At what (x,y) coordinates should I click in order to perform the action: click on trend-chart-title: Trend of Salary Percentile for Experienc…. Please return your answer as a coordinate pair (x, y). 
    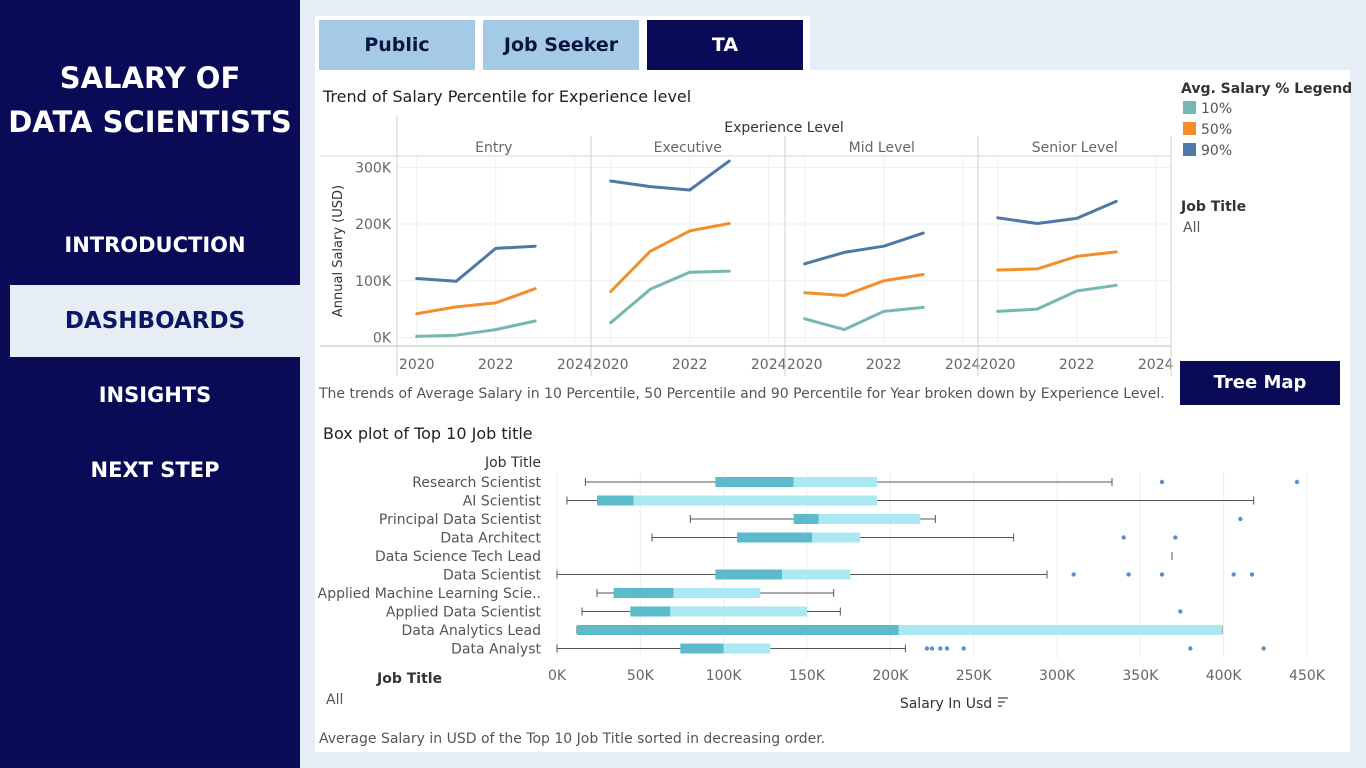
    Looking at the image, I should click on (507, 96).